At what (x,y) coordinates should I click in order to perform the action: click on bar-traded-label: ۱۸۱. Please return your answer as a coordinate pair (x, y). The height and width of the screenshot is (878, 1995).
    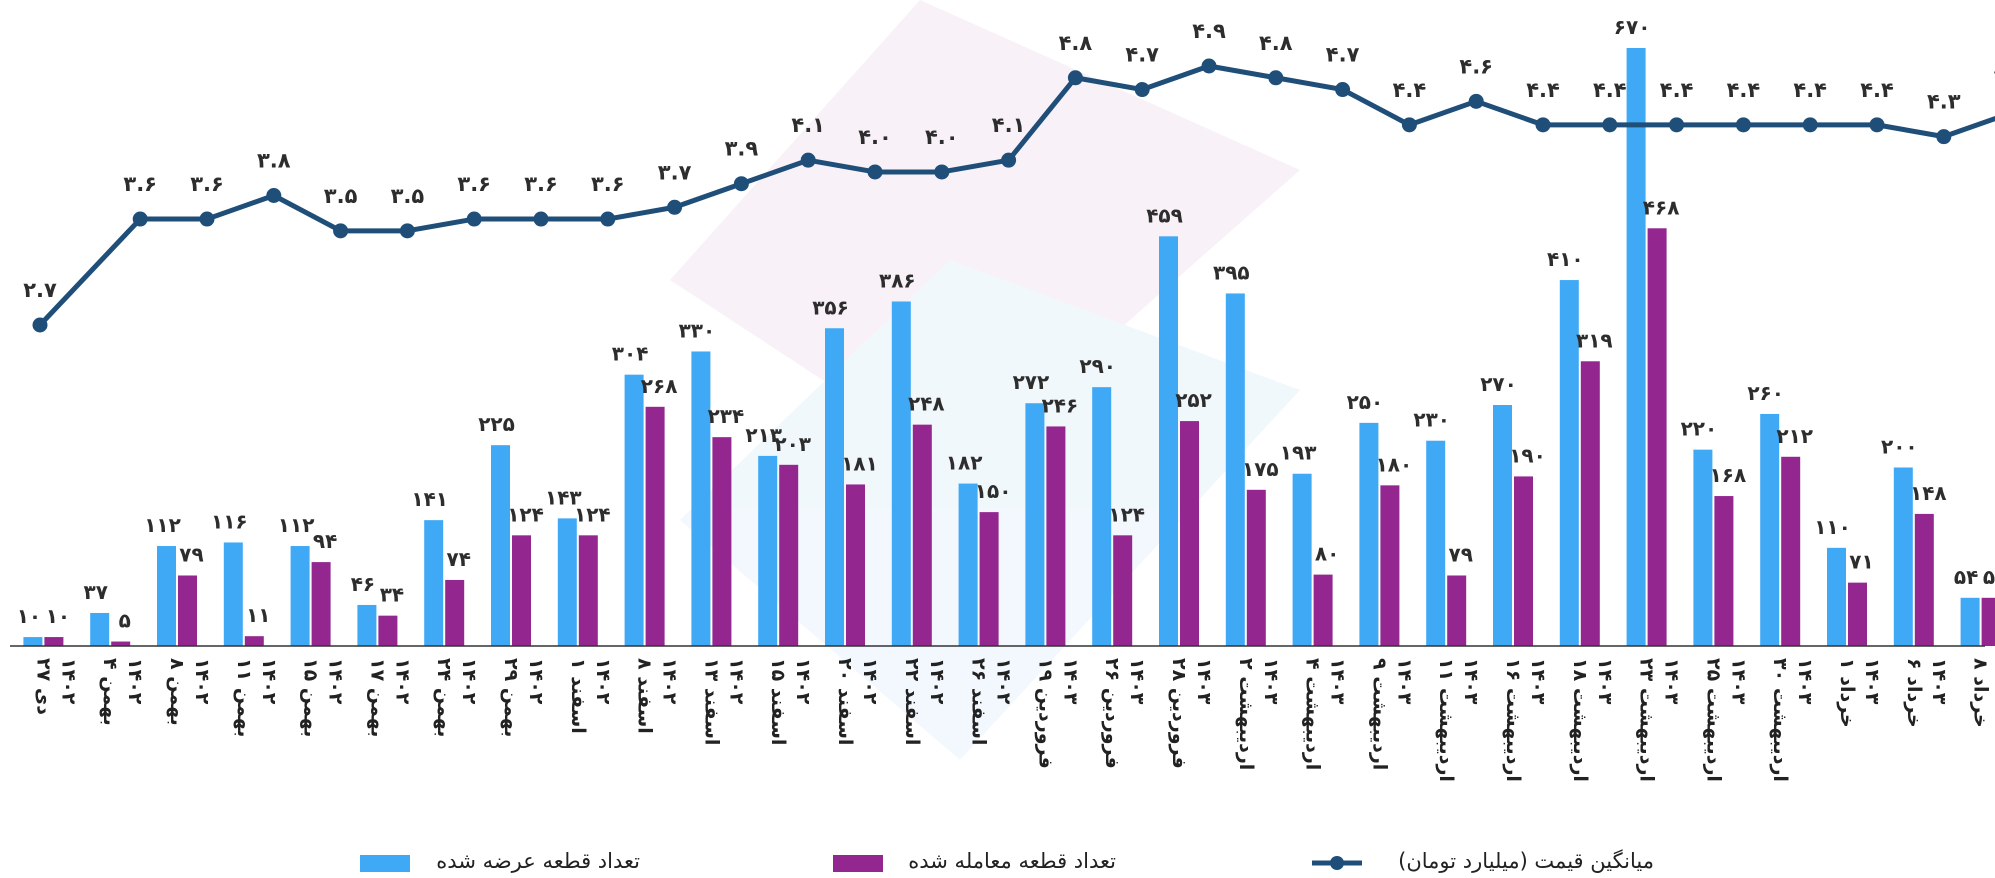
    Looking at the image, I should click on (859, 463).